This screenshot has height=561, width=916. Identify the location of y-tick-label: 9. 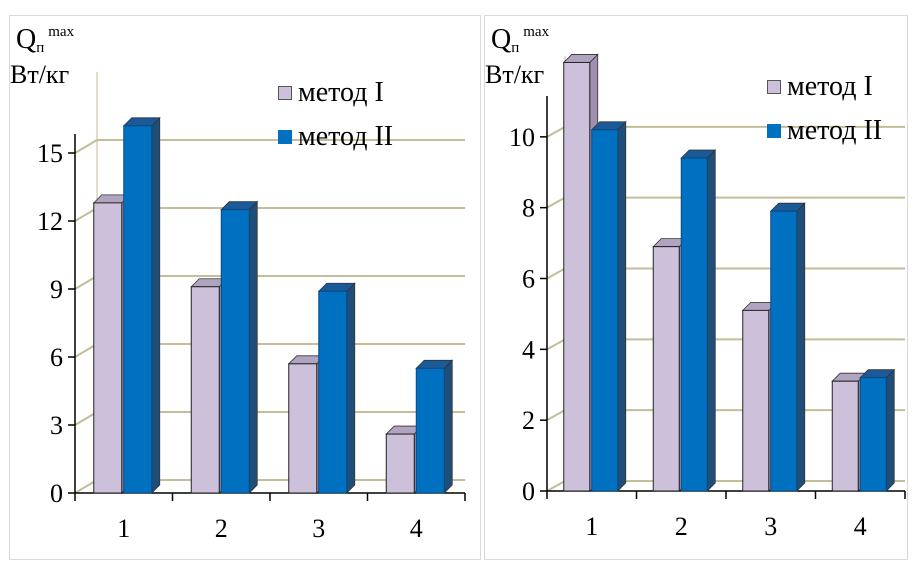
(56, 289).